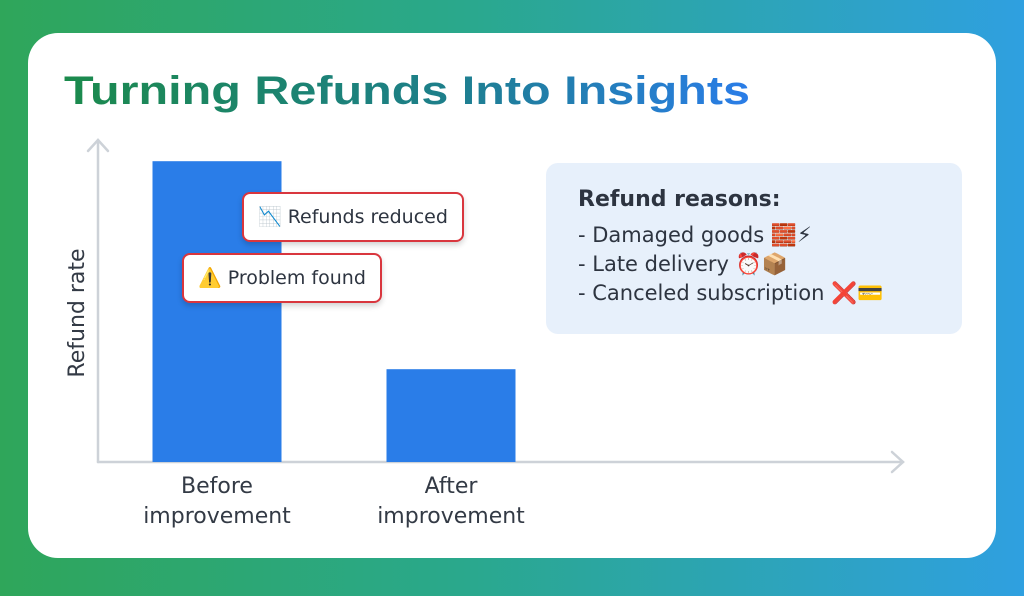 The image size is (1024, 596). What do you see at coordinates (731, 293) in the screenshot?
I see `reason-item: - Canceled subscription ❌💳` at bounding box center [731, 293].